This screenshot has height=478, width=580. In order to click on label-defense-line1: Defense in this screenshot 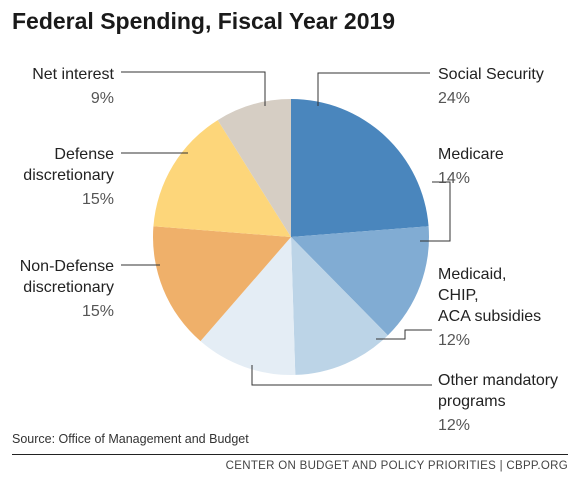, I will do `click(84, 154)`.